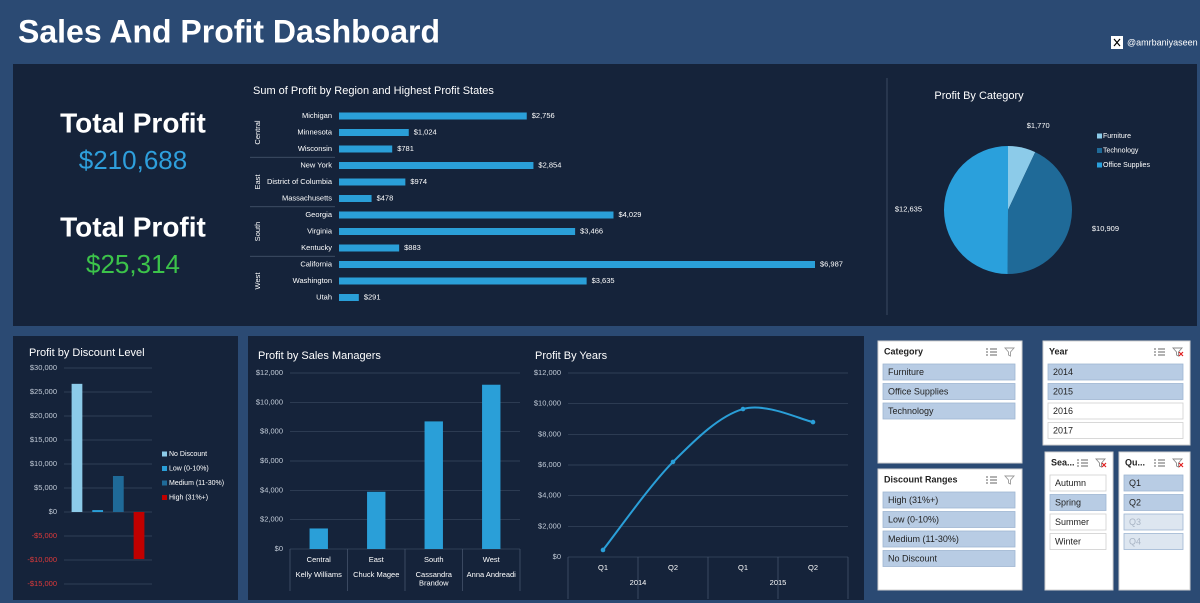 Image resolution: width=1200 pixels, height=603 pixels. What do you see at coordinates (1063, 430) in the screenshot?
I see `slicer-item-label: 2017` at bounding box center [1063, 430].